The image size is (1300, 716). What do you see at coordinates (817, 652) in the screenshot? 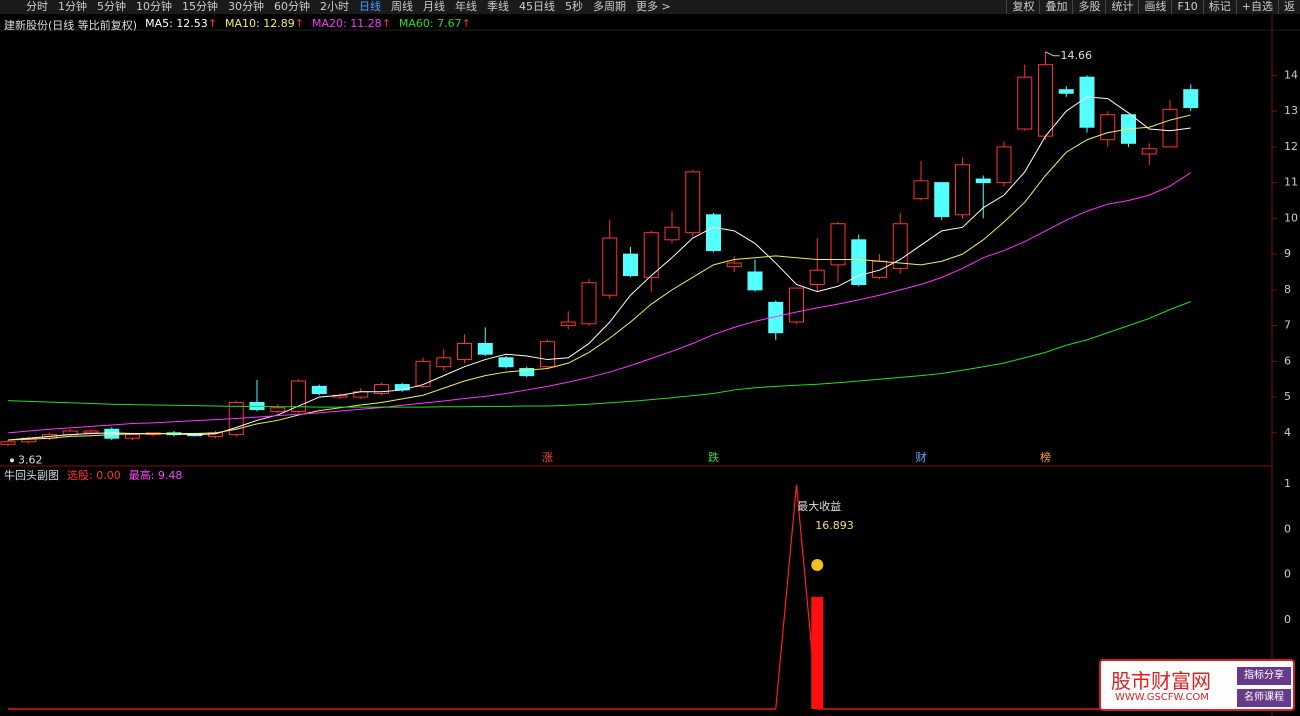
I see `signal-bar` at bounding box center [817, 652].